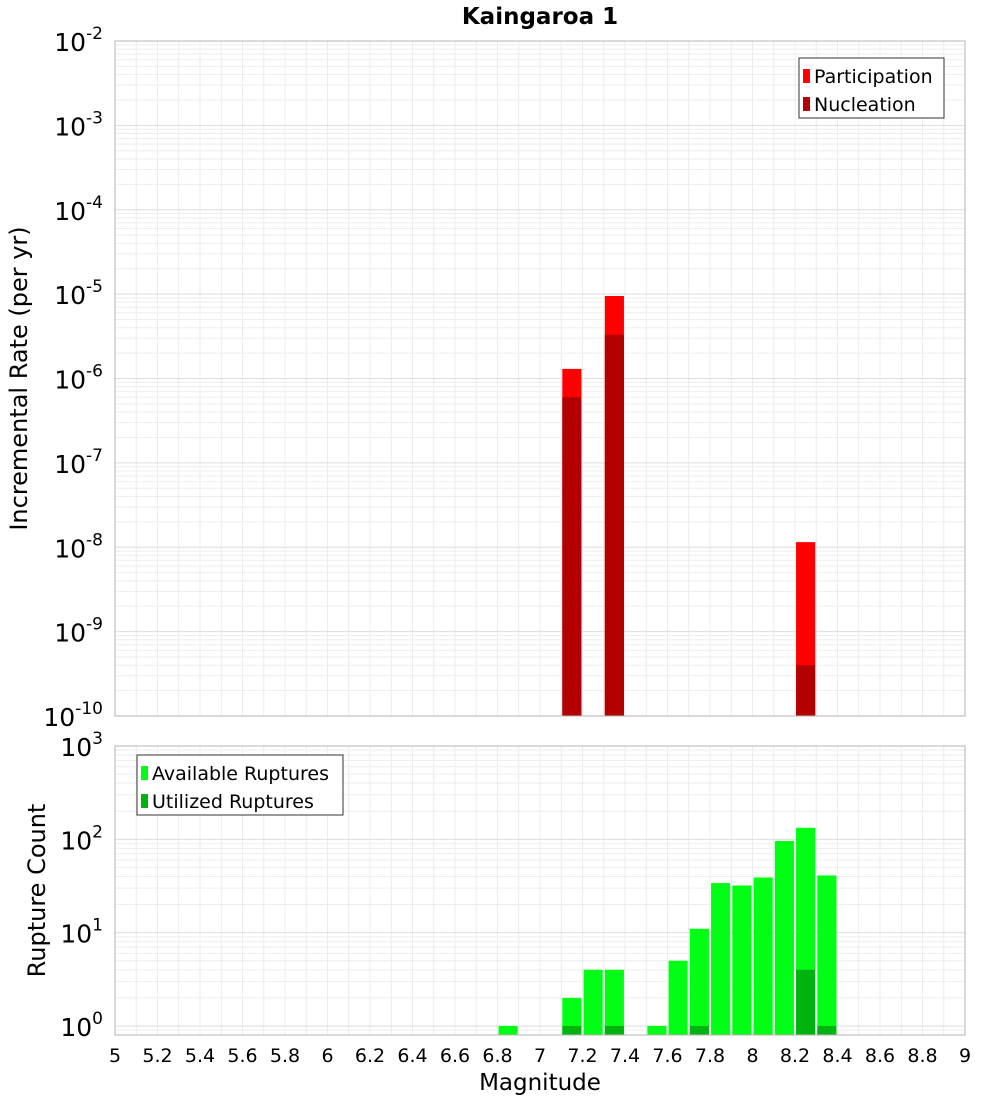  I want to click on x-tick-label: 6.6, so click(455, 1056).